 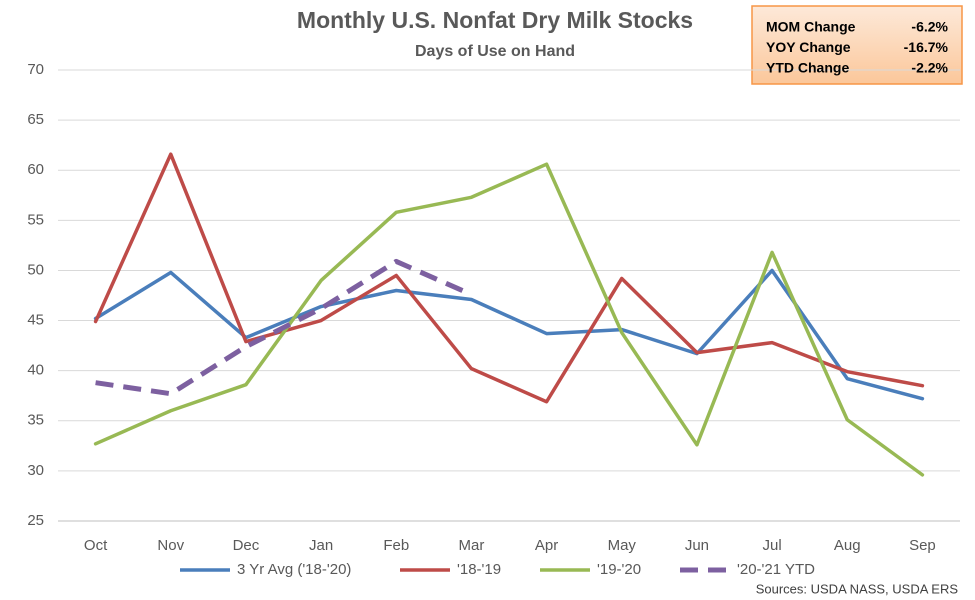 I want to click on y-tick-label: 35, so click(x=35, y=420).